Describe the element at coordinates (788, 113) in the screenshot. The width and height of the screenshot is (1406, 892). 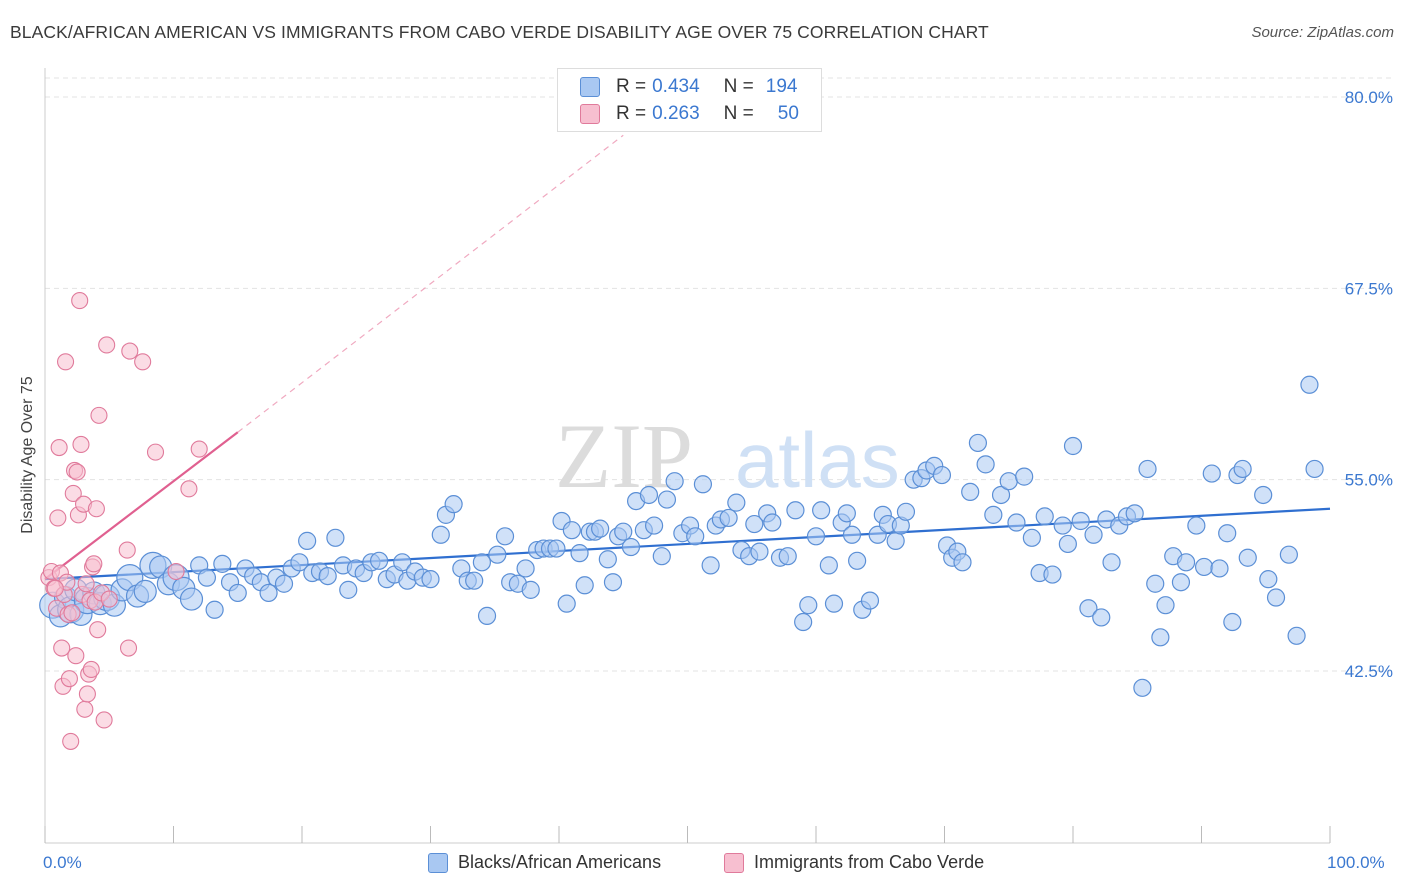
I see `legend-n-value: 50` at that location.